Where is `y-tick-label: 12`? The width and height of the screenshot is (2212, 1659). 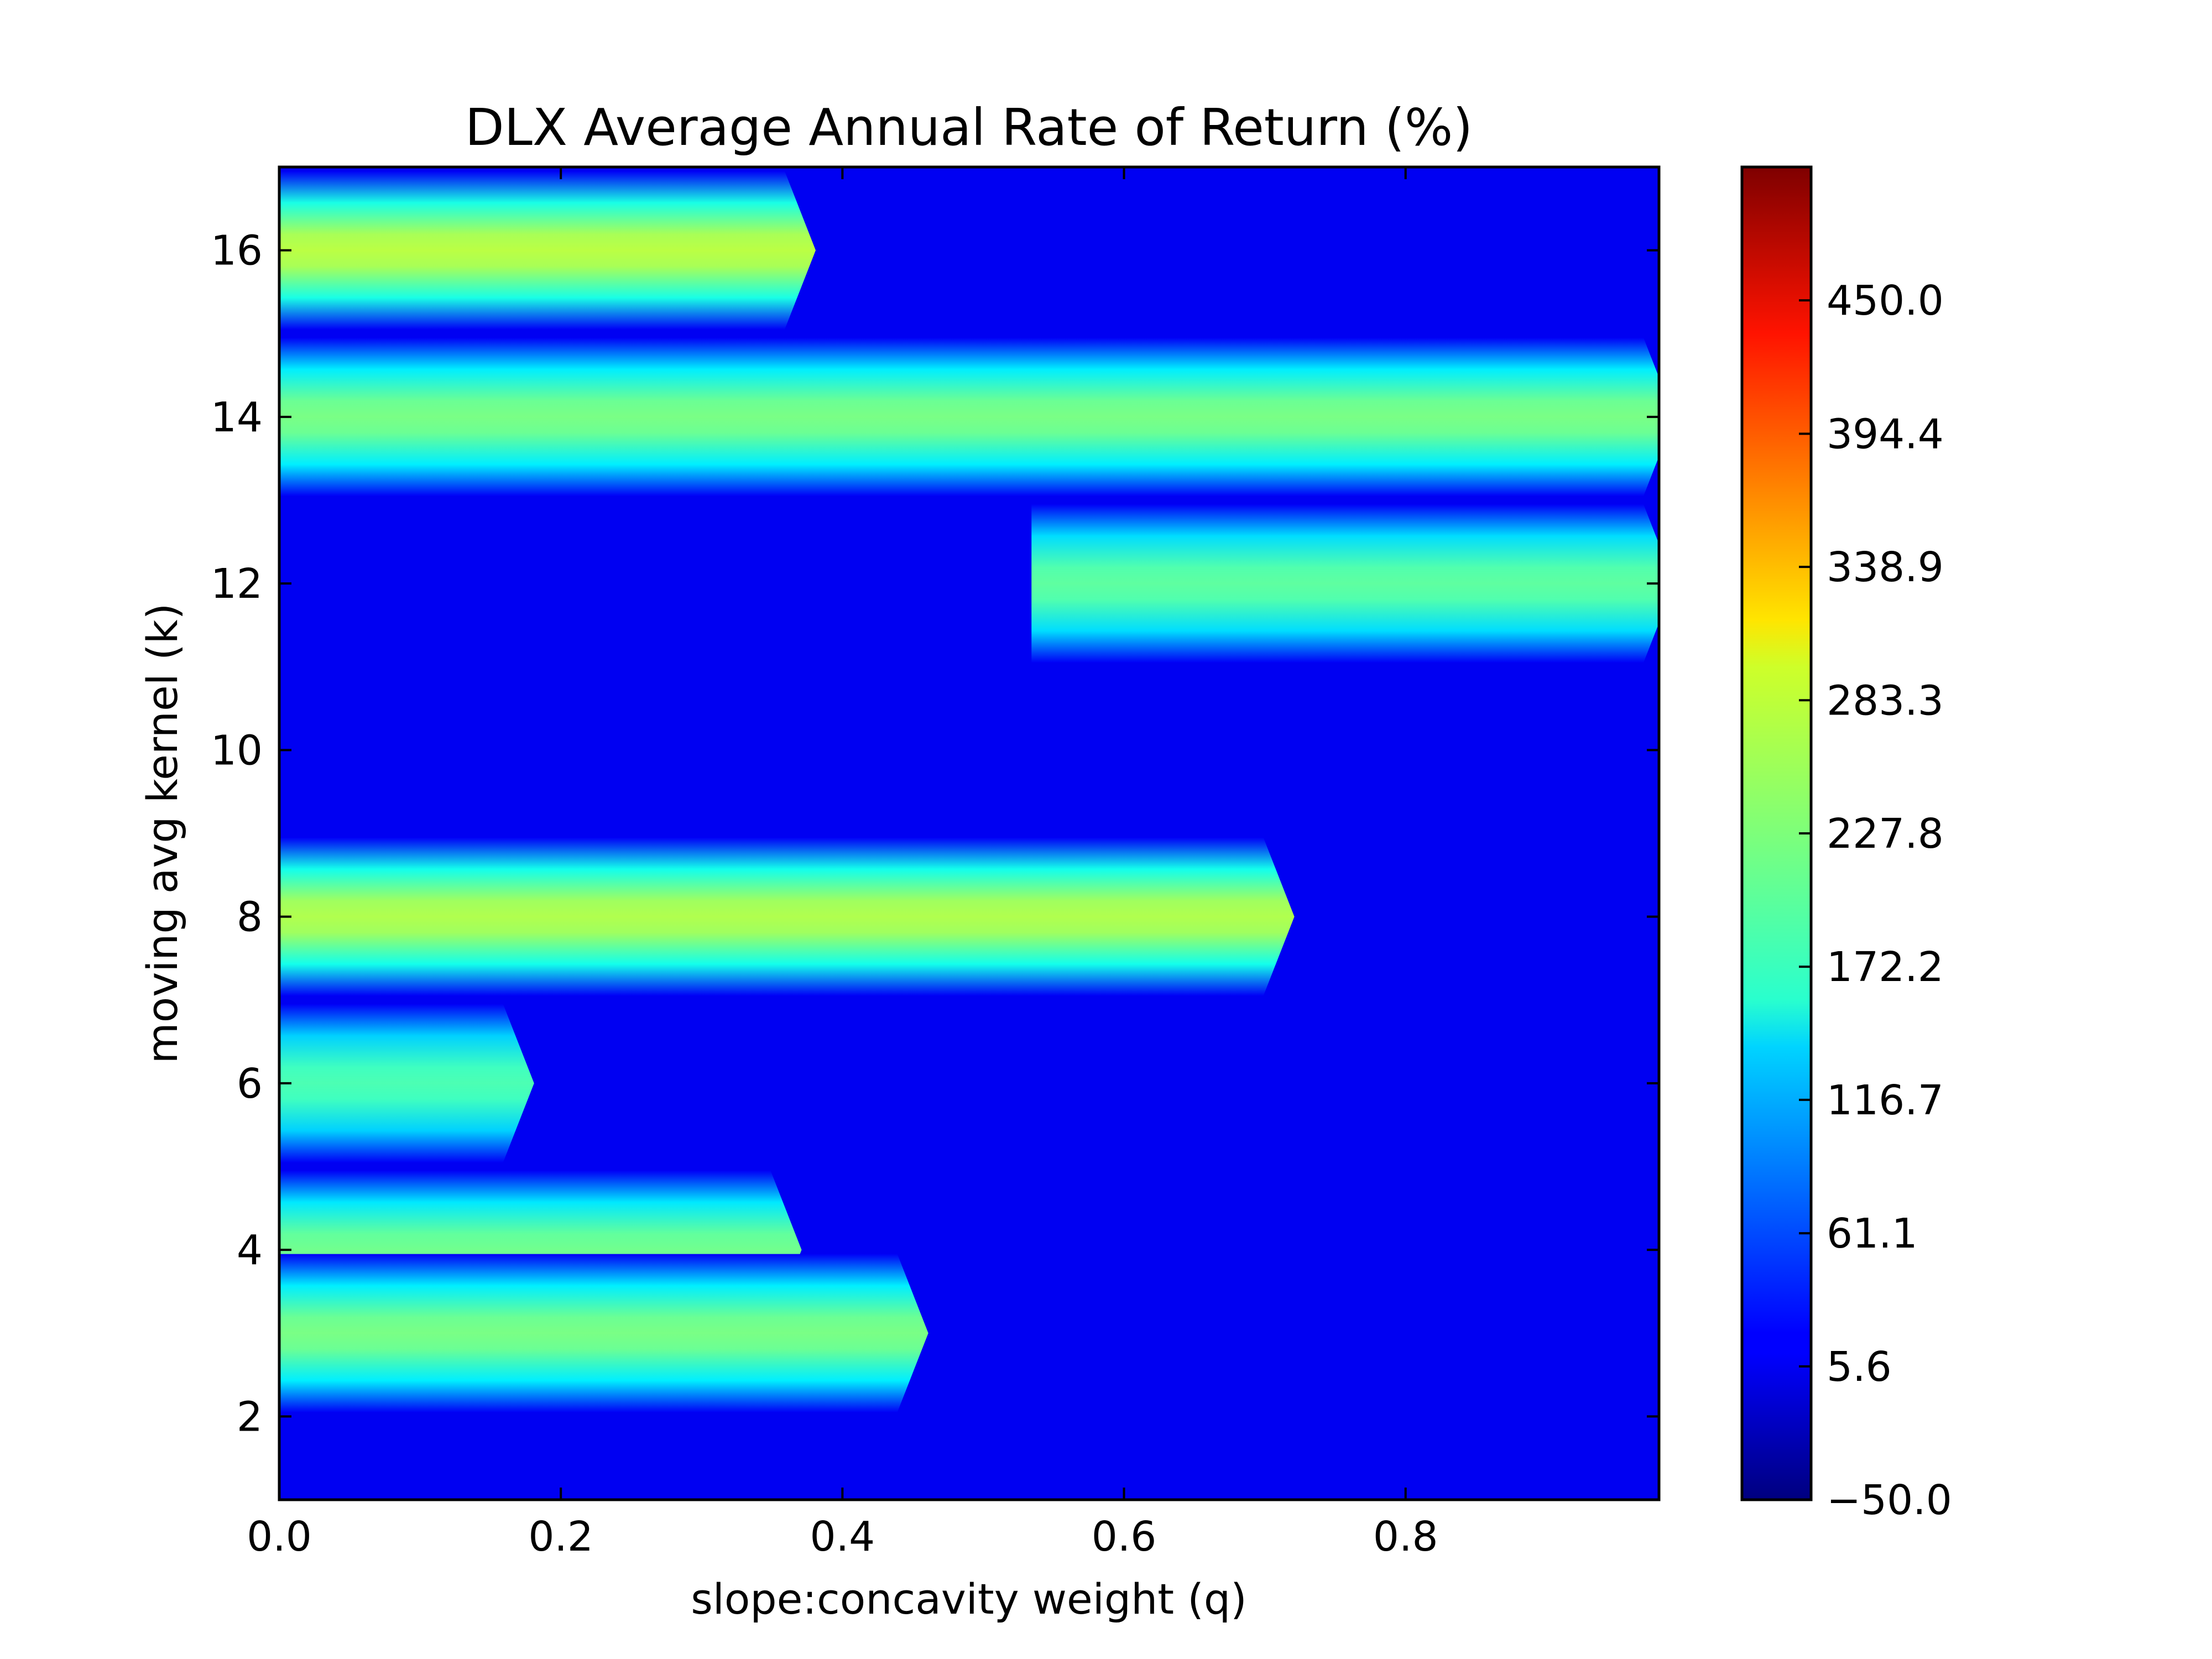
y-tick-label: 12 is located at coordinates (237, 584).